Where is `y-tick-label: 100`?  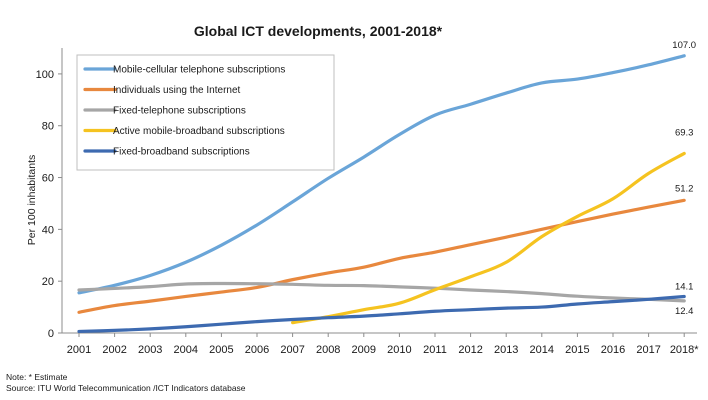
y-tick-label: 100 is located at coordinates (45, 75).